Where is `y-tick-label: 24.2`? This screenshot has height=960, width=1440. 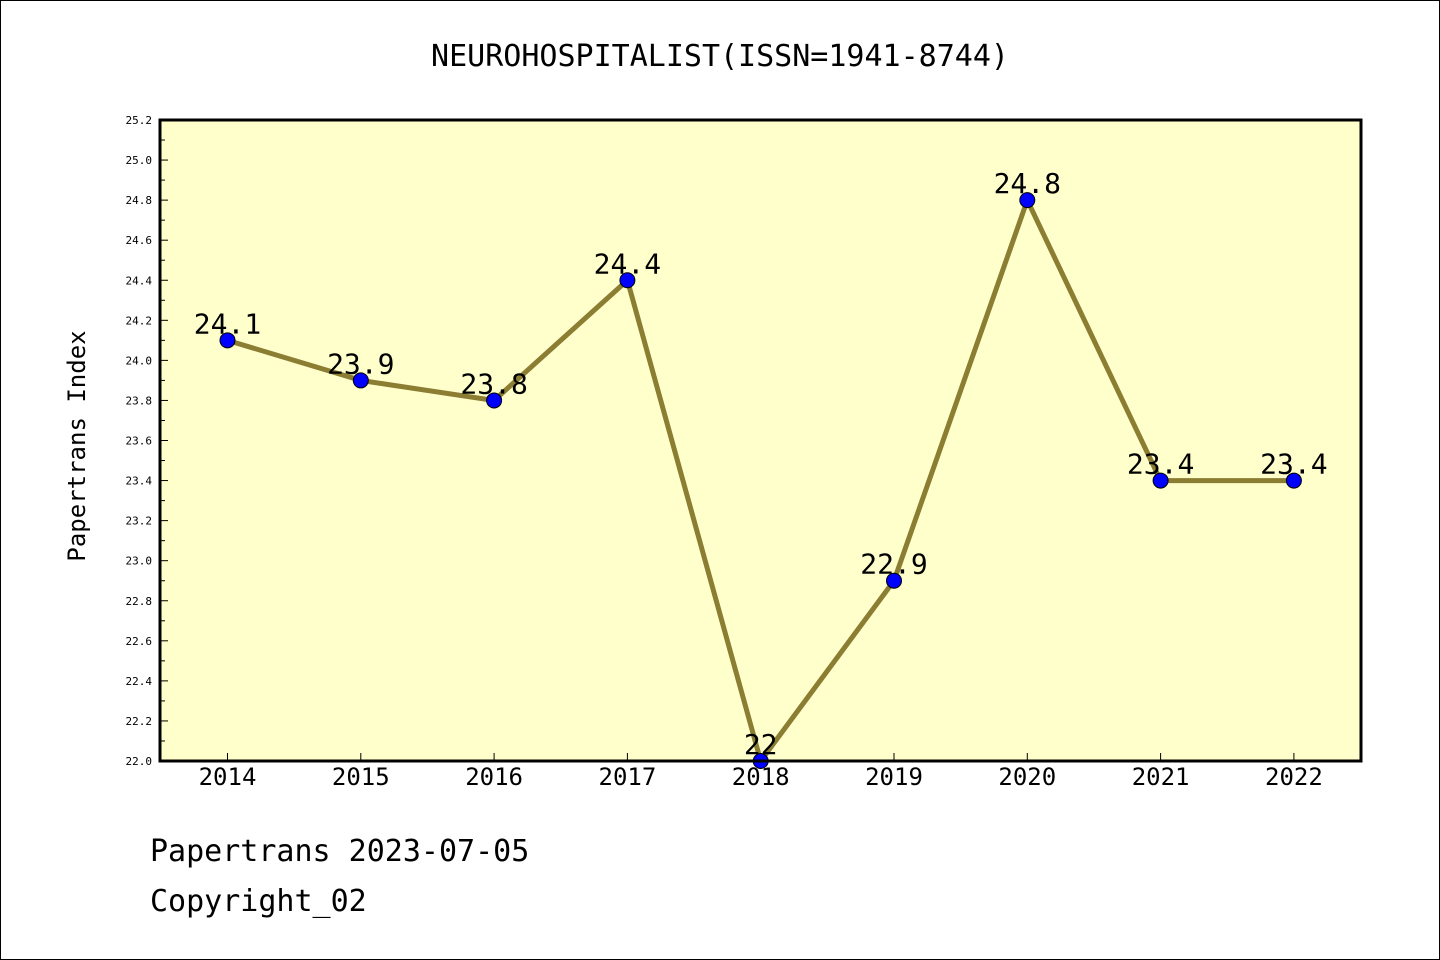 y-tick-label: 24.2 is located at coordinates (139, 320).